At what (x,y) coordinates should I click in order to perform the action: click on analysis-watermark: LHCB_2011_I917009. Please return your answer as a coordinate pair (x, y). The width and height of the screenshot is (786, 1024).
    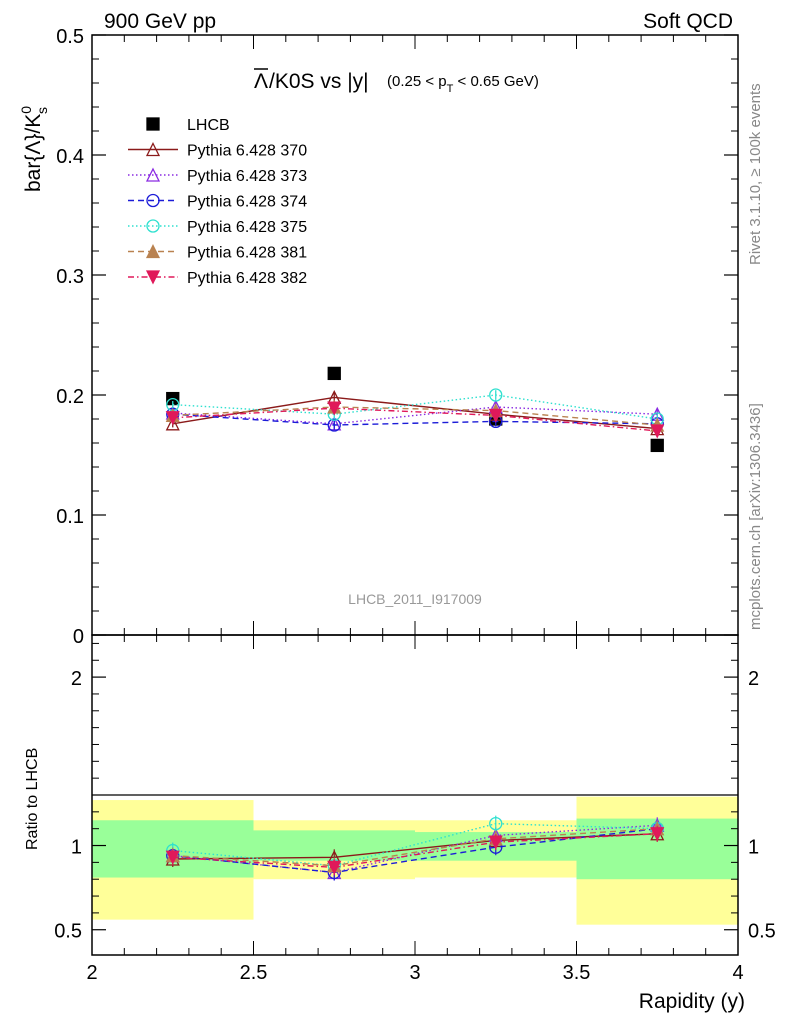
    Looking at the image, I should click on (415, 599).